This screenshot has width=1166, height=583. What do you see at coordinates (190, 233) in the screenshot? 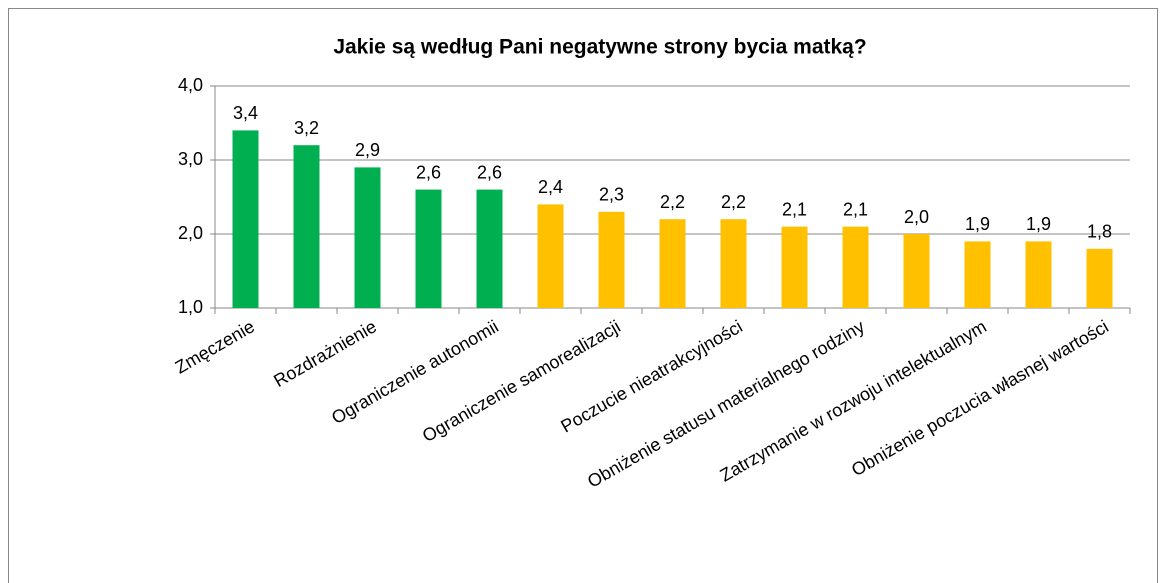
I see `y-tick-label: 2,0` at bounding box center [190, 233].